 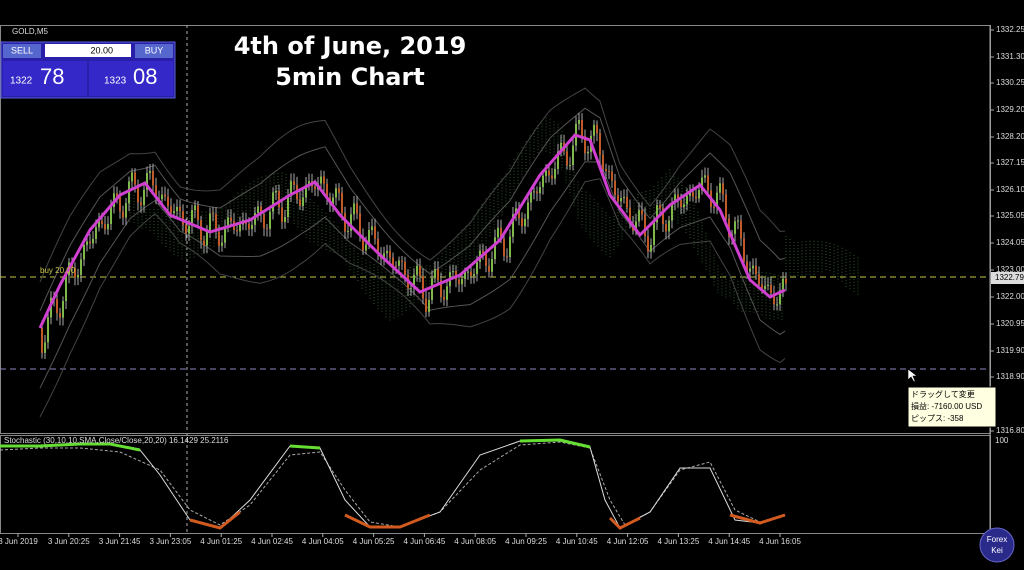 I want to click on time-label: 4 Jun 09:25, so click(x=526, y=541).